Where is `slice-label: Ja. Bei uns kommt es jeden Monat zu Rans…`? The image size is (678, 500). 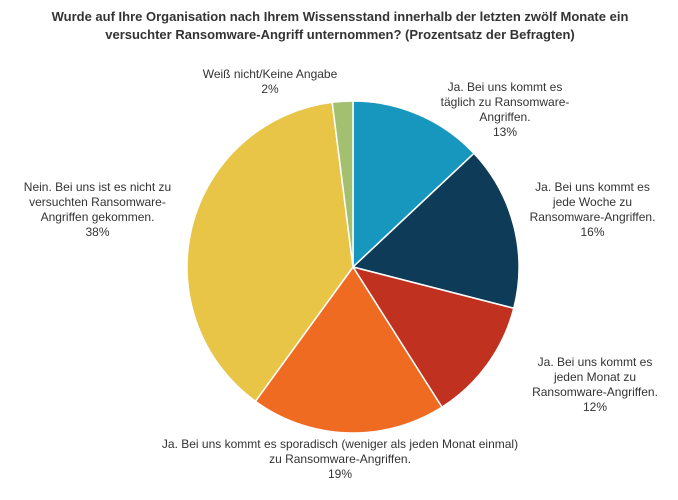
slice-label: Ja. Bei uns kommt es jeden Monat zu Rans… is located at coordinates (595, 385).